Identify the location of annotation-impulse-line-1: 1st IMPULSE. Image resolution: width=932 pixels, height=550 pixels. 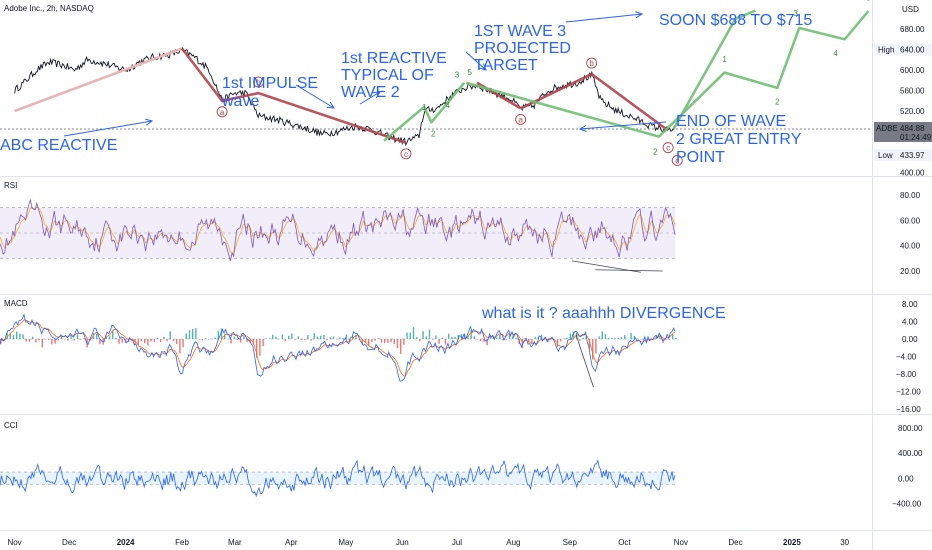
(270, 83).